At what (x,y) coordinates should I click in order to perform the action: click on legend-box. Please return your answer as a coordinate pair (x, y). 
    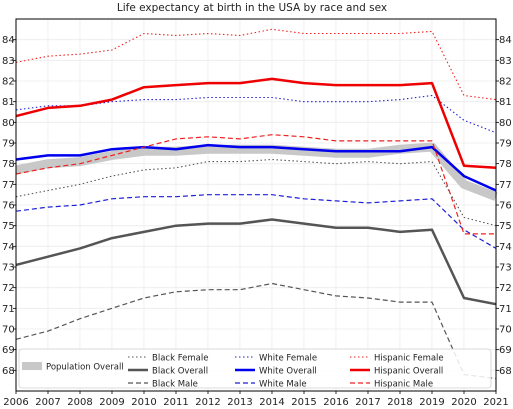
    Looking at the image, I should click on (255, 368).